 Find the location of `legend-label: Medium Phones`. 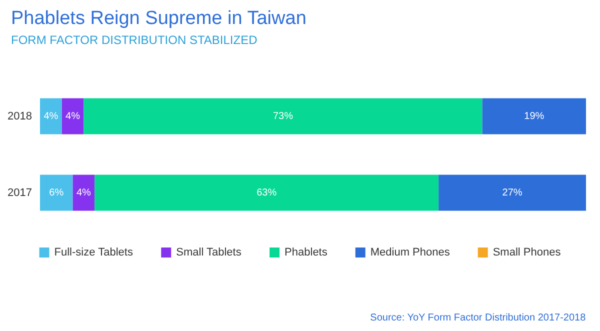

legend-label: Medium Phones is located at coordinates (410, 252).